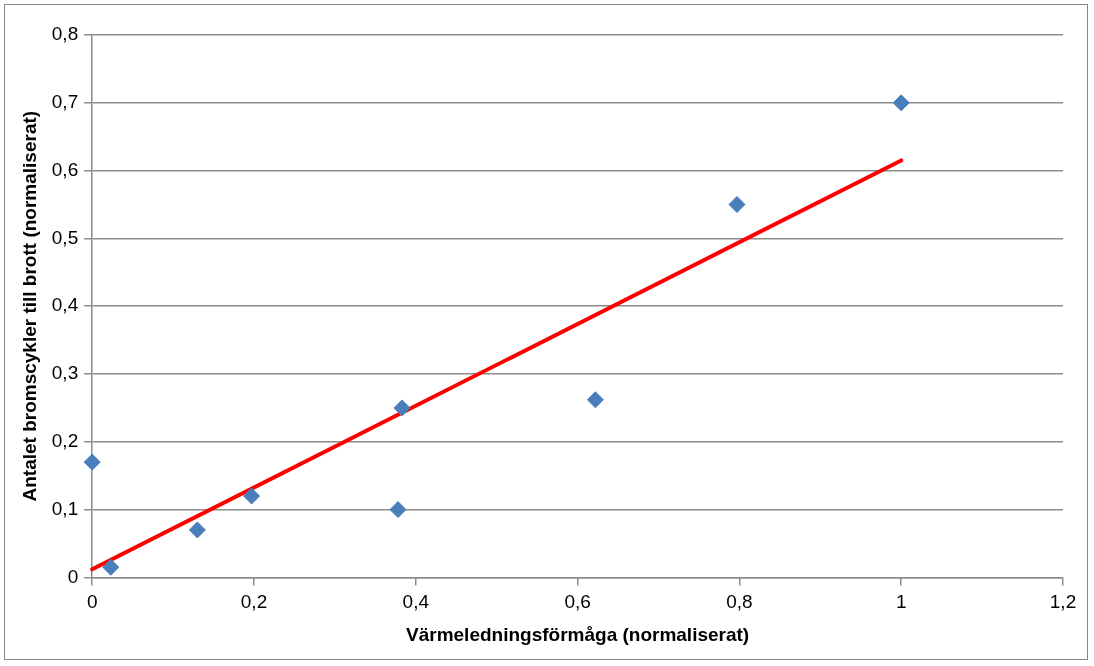 The width and height of the screenshot is (1094, 666). Describe the element at coordinates (65, 34) in the screenshot. I see `y-tick-label: 0,8` at that location.